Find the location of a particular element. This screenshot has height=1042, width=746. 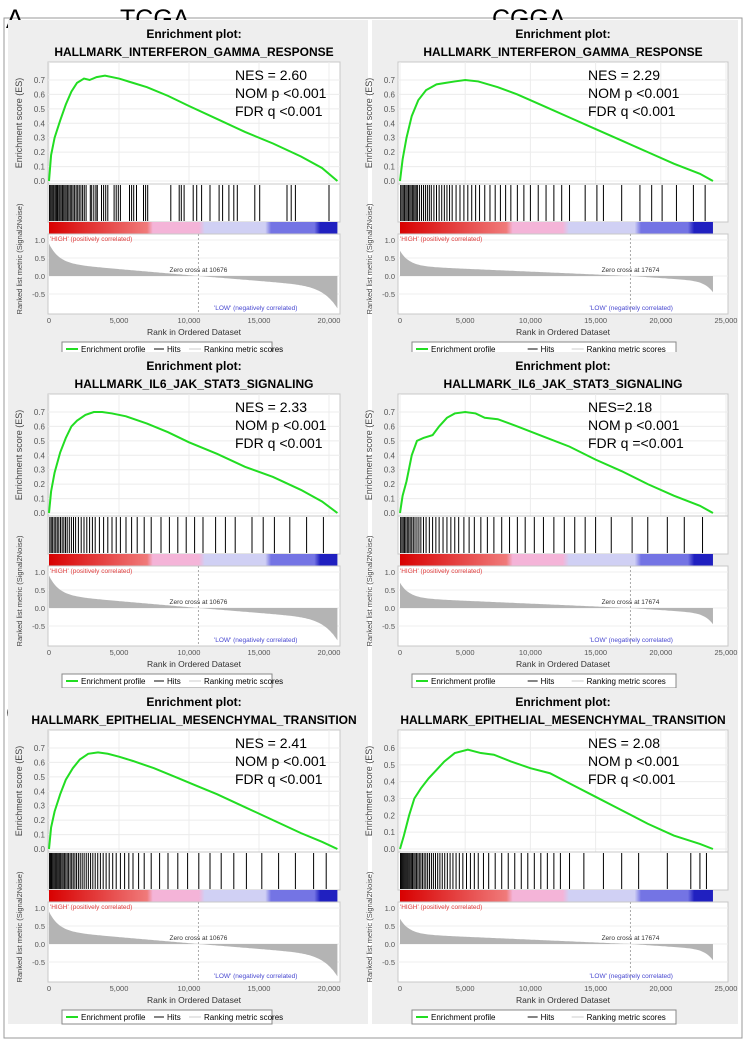

xtick-label: 25,000 is located at coordinates (726, 652).